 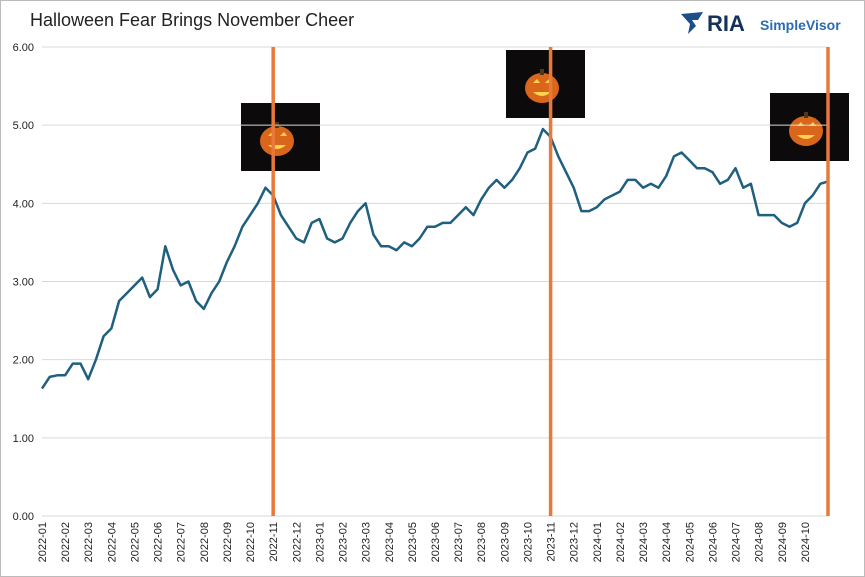 What do you see at coordinates (598, 542) in the screenshot?
I see `x-tick-label: 2024-01` at bounding box center [598, 542].